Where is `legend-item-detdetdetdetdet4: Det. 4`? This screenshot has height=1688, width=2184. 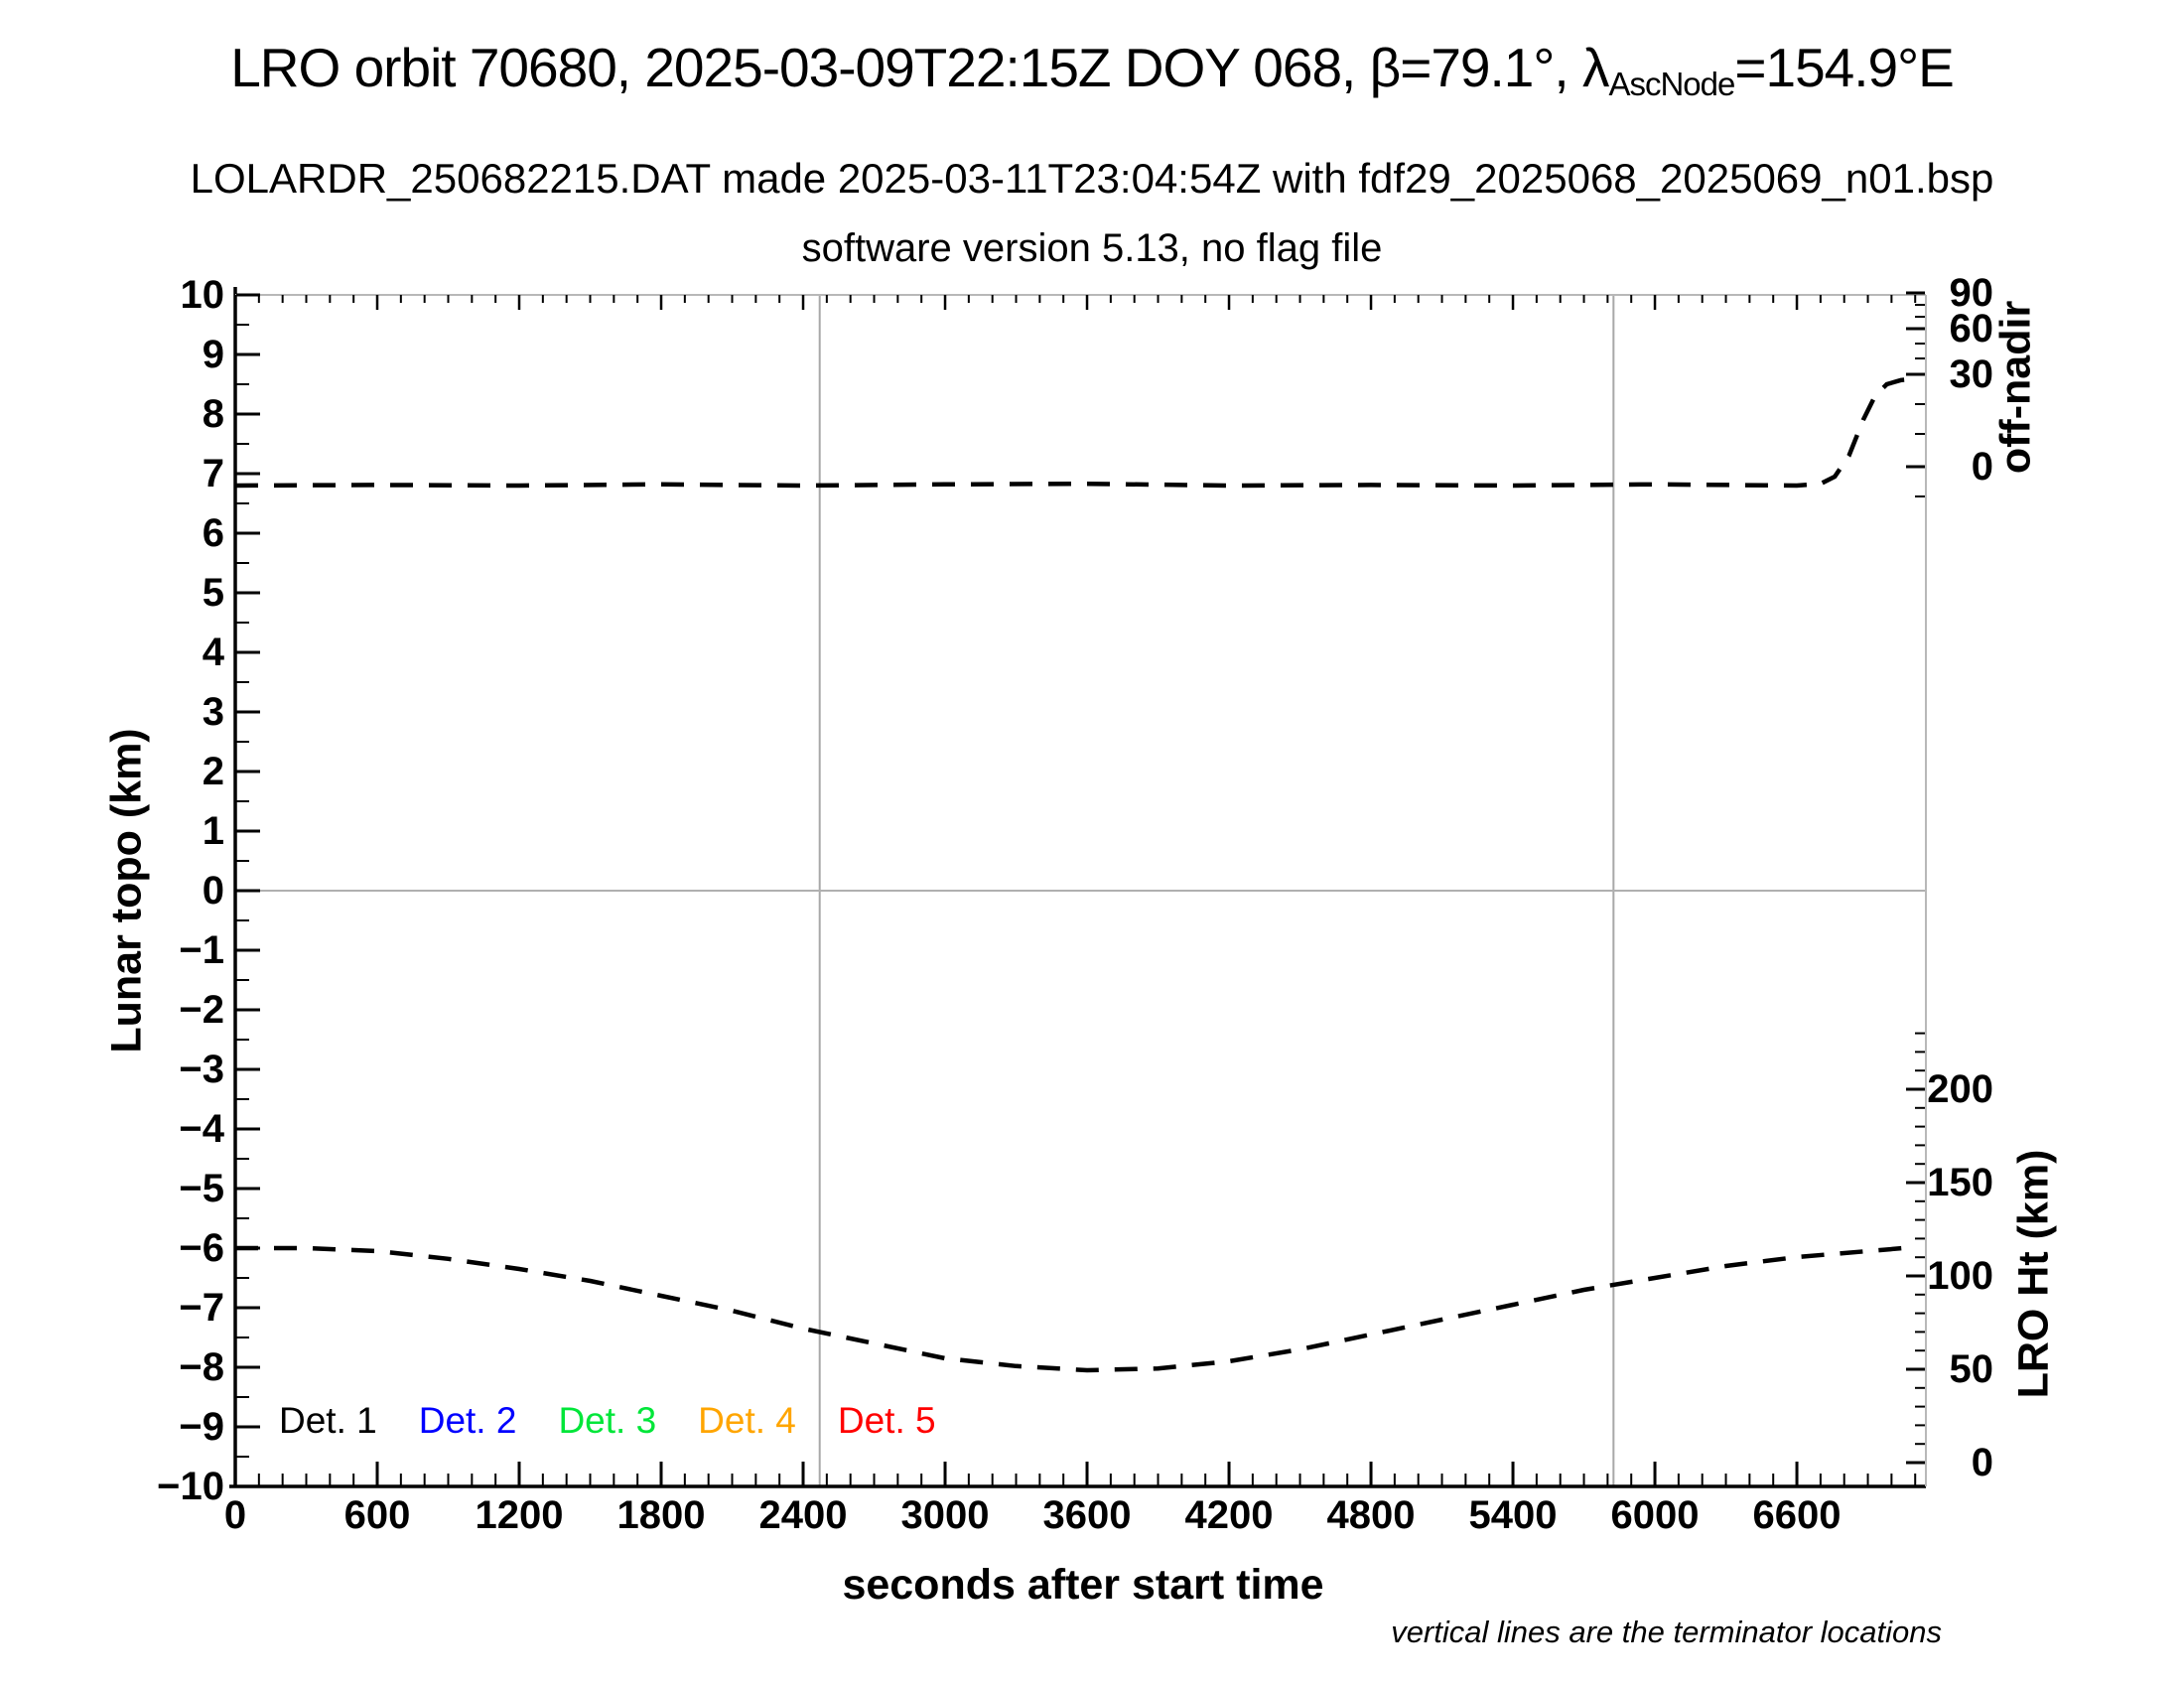
legend-item-detdetdetdetdet4: Det. 4 is located at coordinates (747, 1420).